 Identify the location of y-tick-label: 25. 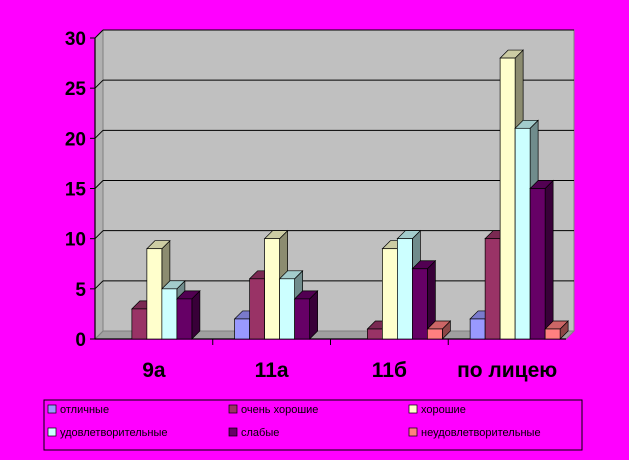
(76, 89).